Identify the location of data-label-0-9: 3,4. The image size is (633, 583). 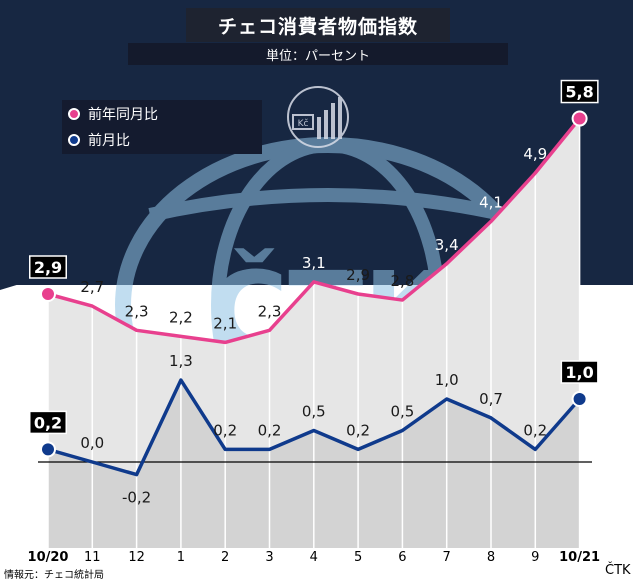
(447, 245).